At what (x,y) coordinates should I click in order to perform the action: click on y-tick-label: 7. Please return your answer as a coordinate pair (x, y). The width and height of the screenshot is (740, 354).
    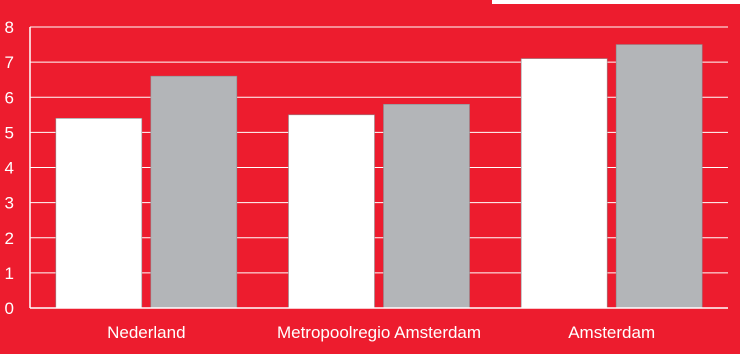
    Looking at the image, I should click on (9, 62).